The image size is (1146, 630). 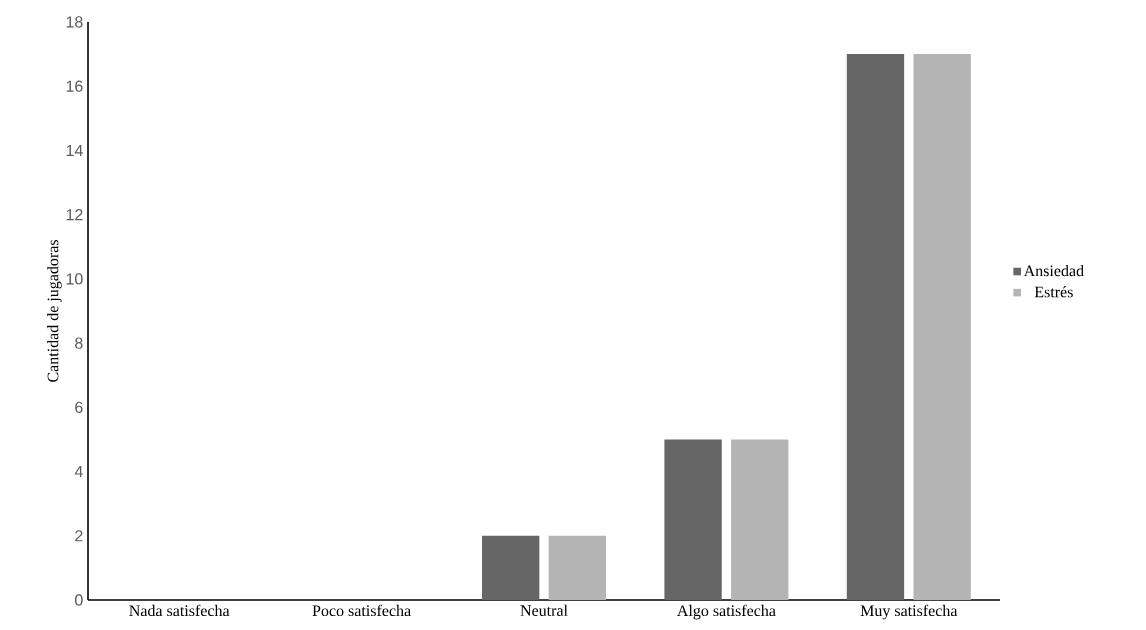 What do you see at coordinates (54, 311) in the screenshot?
I see `y-axis-title: Cantidad de jugadoras` at bounding box center [54, 311].